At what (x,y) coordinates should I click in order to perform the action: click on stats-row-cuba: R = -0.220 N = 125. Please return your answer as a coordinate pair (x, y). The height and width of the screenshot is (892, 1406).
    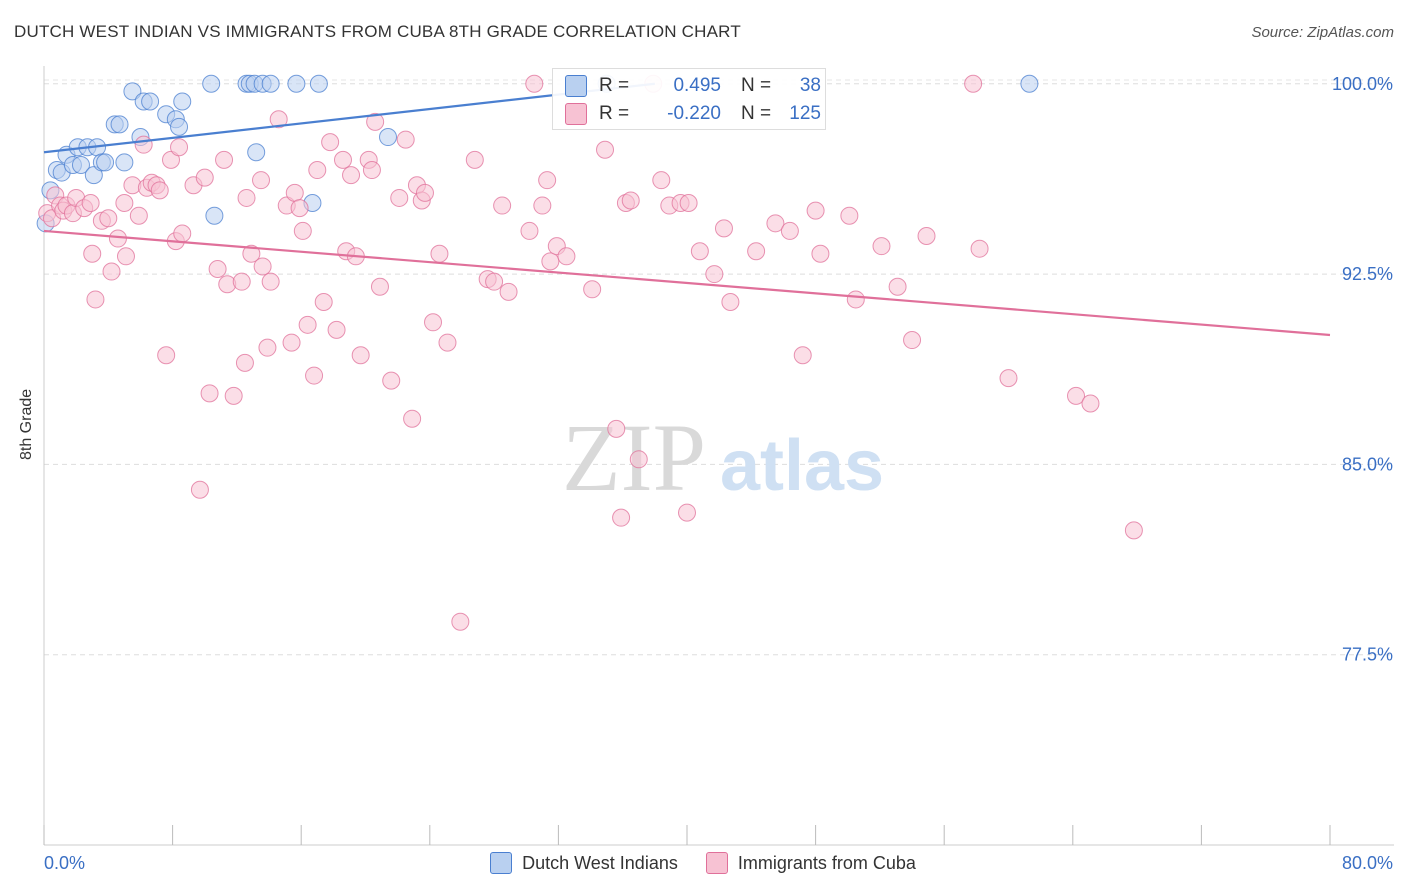
    Looking at the image, I should click on (693, 114).